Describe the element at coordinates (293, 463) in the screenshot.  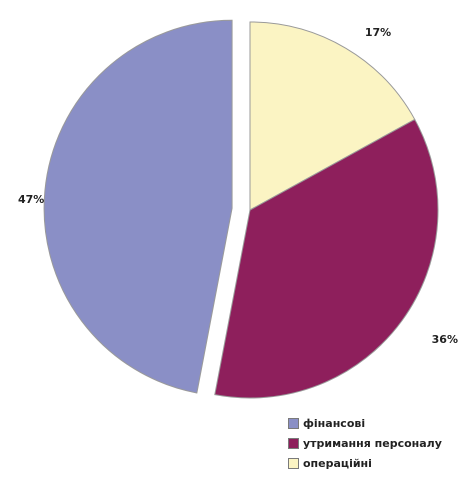
I see `legend-swatch-operational` at that location.